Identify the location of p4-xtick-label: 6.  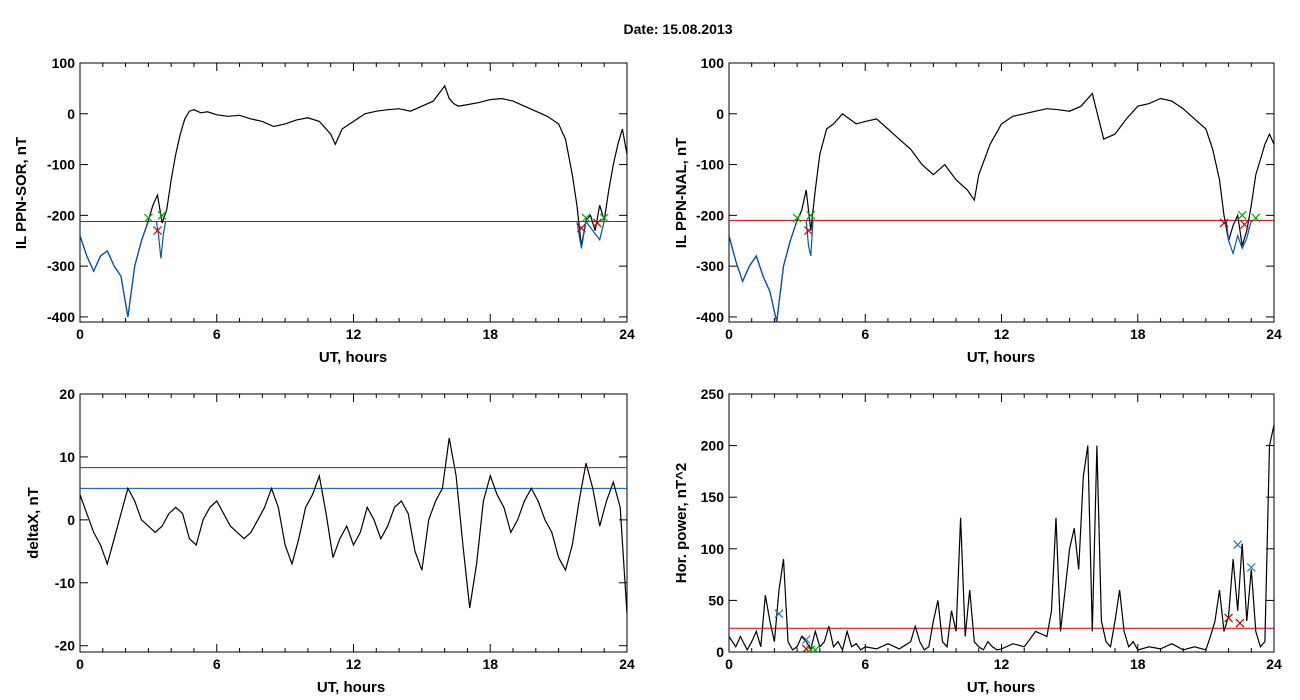
(865, 664).